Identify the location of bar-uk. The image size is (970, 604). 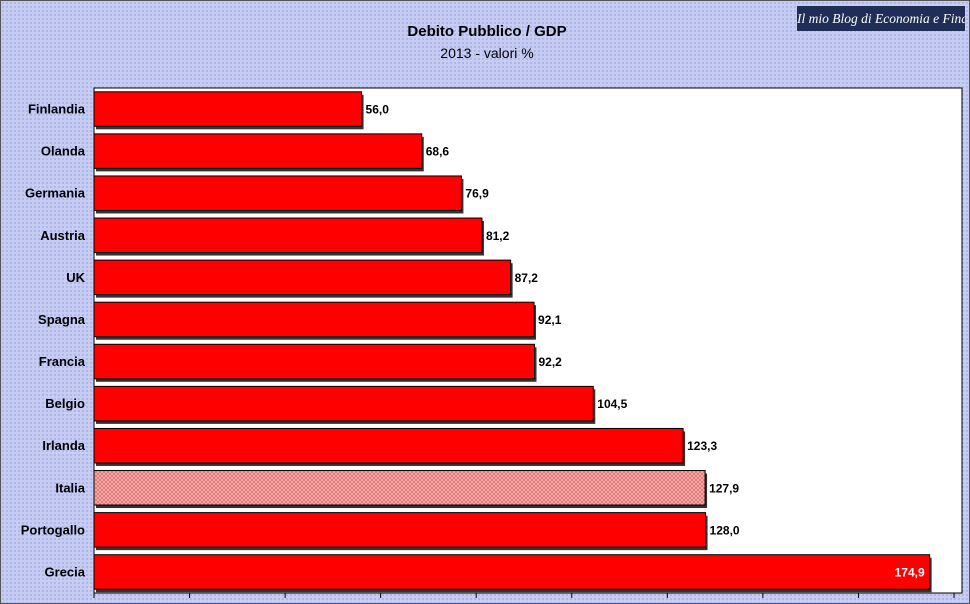
(302, 277).